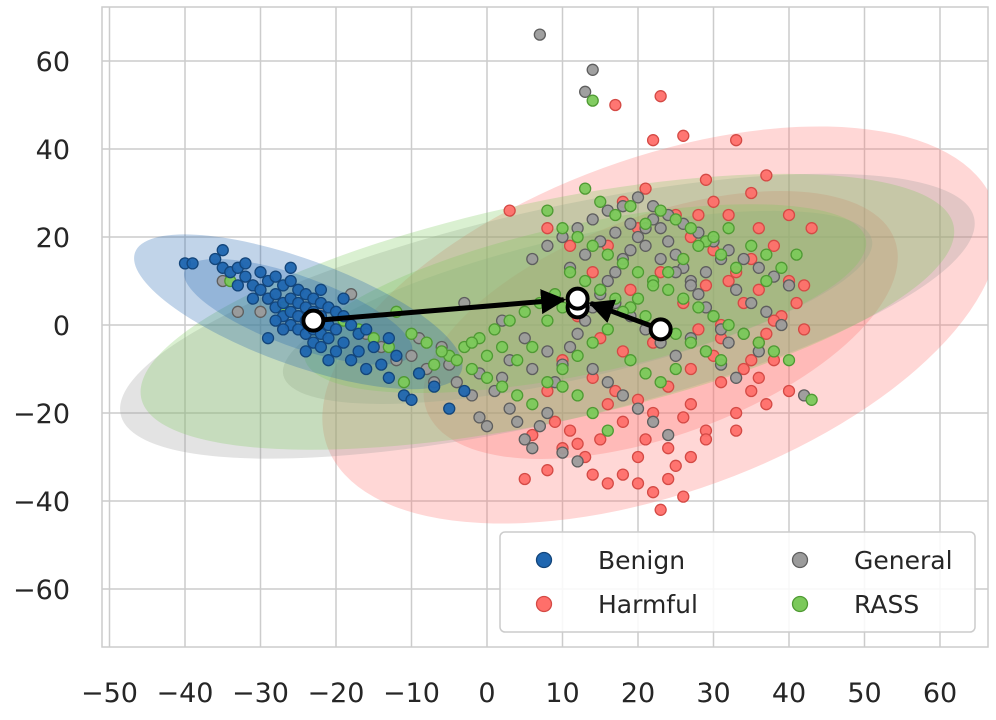 The width and height of the screenshot is (996, 720). Describe the element at coordinates (487, 314) in the screenshot. I see `centroid-markers` at that location.